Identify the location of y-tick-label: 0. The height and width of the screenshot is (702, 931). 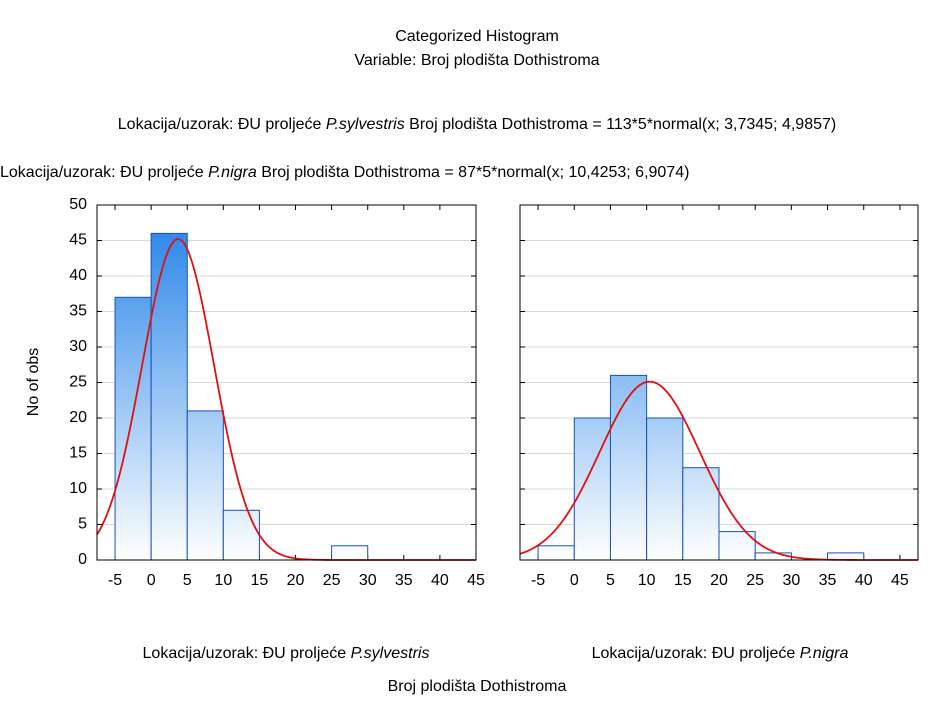
(82, 559).